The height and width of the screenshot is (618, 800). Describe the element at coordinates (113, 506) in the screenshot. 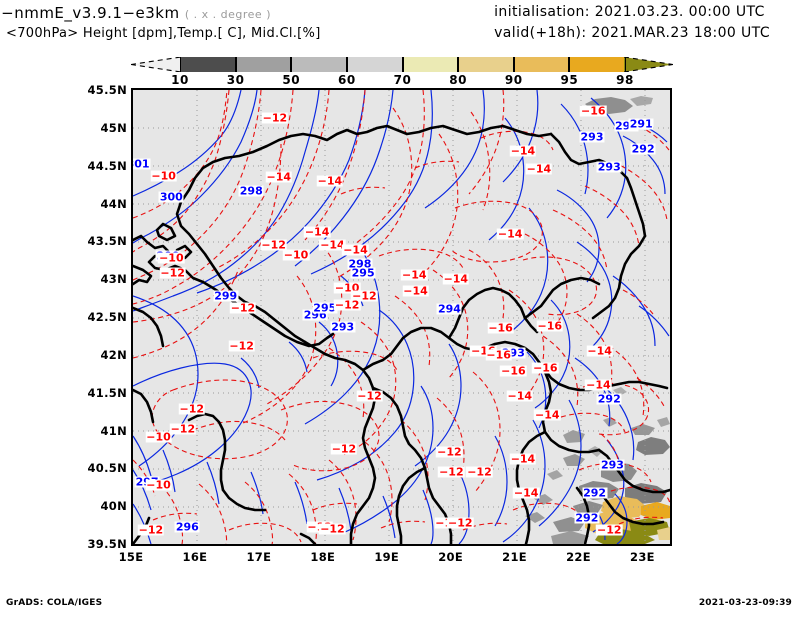

I see `latitude-tick-label: 40N` at that location.